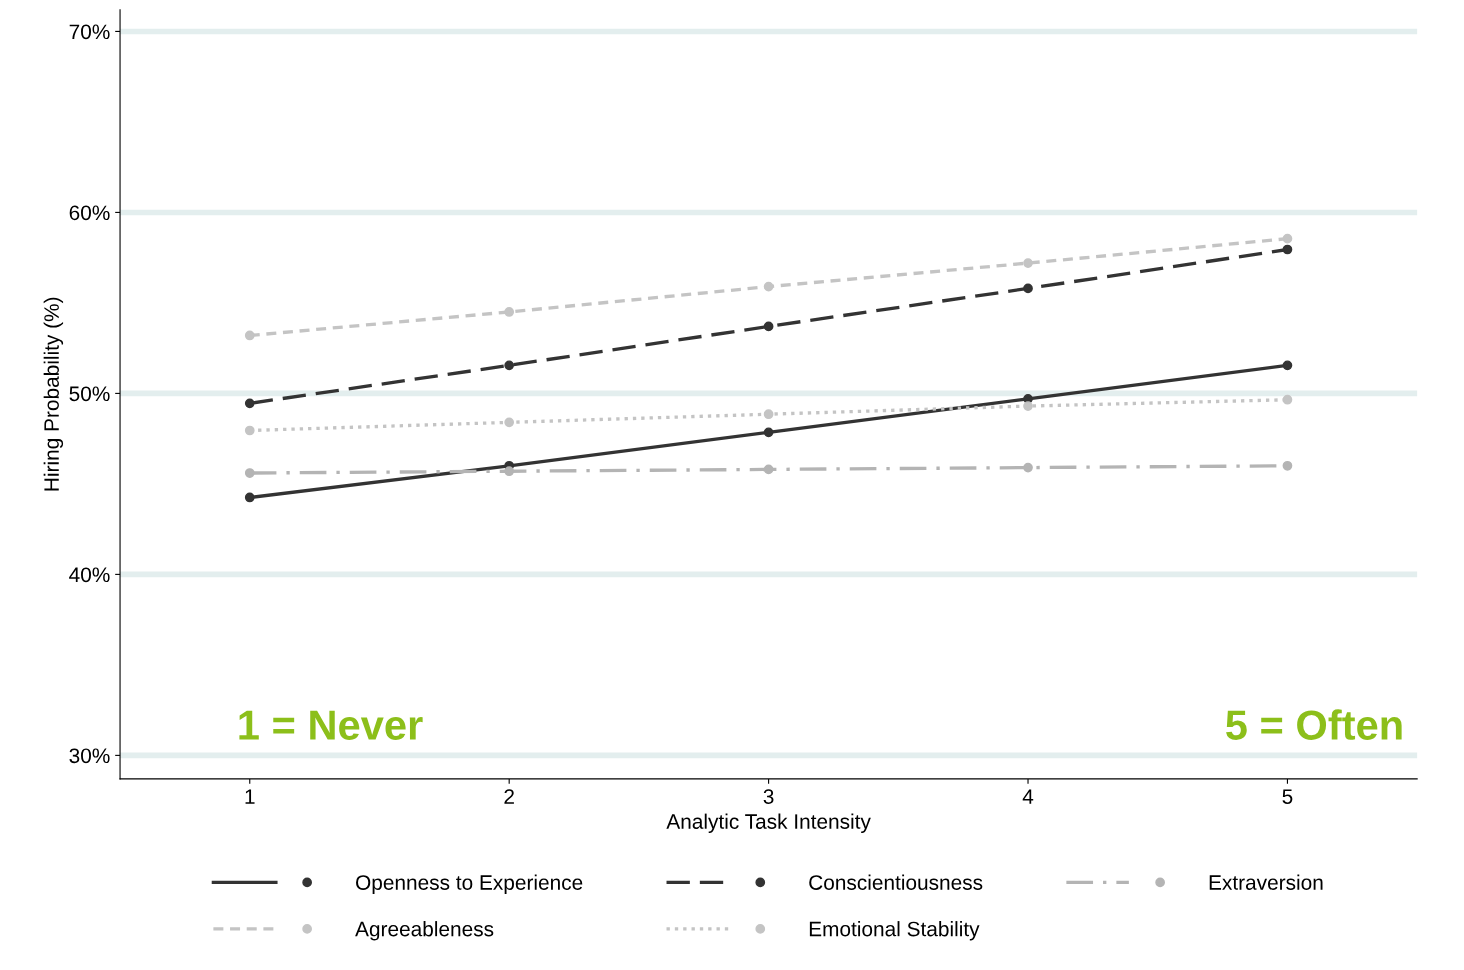 This screenshot has width=1464, height=970. Describe the element at coordinates (509, 796) in the screenshot. I see `x-tick-label: 2` at that location.